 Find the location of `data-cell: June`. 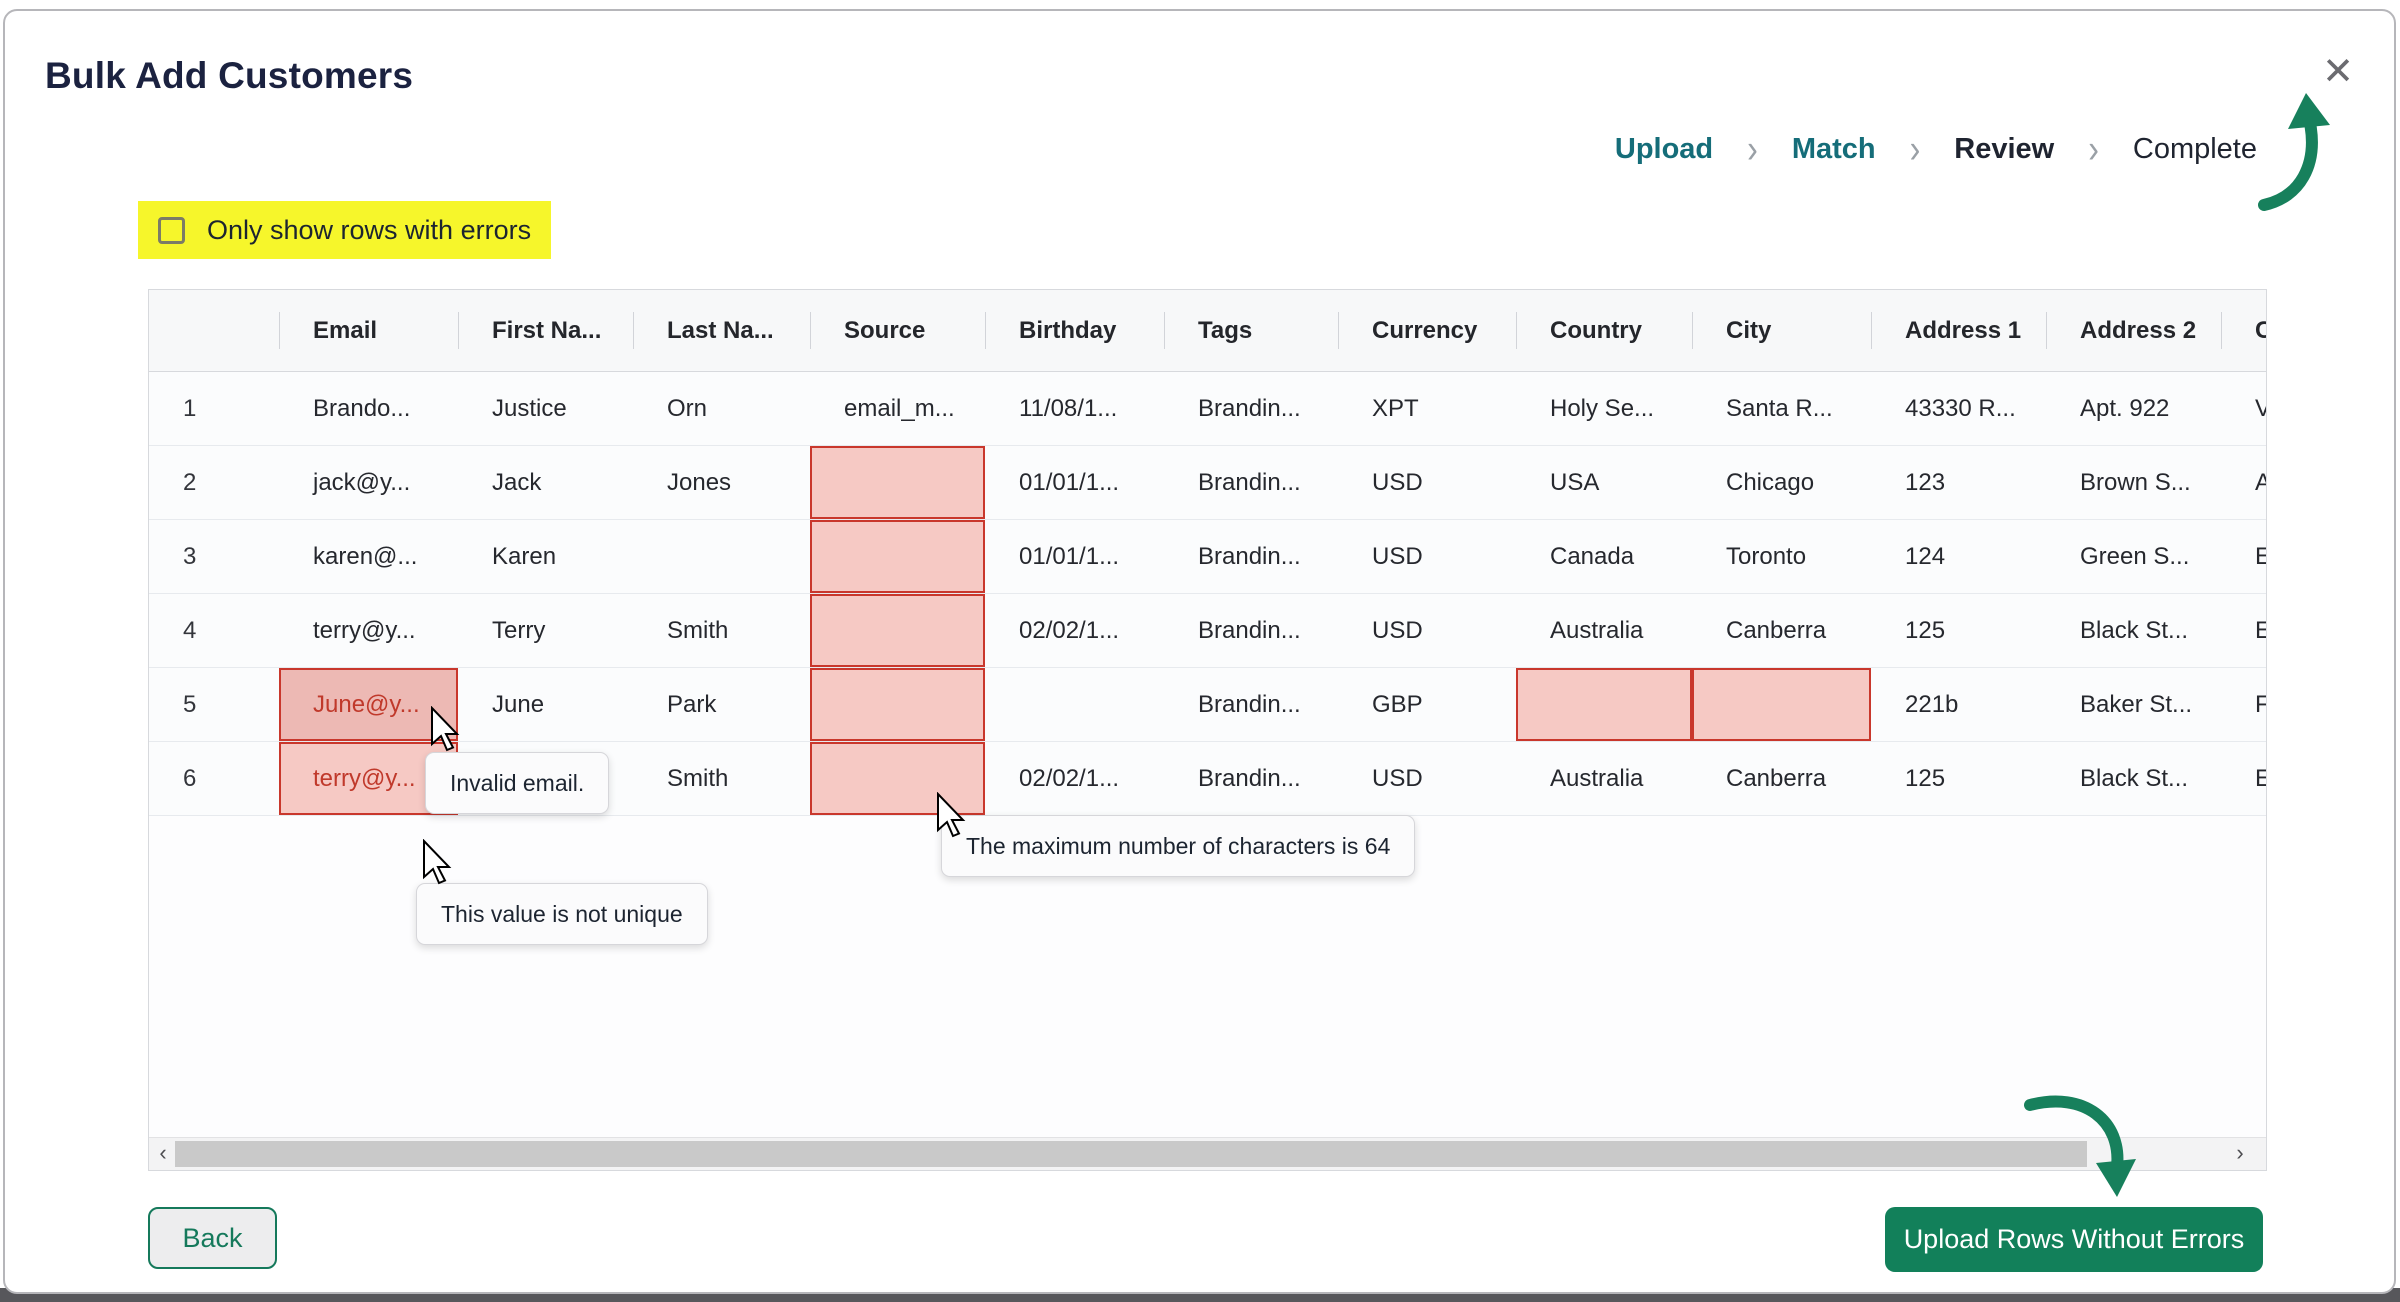

data-cell: June is located at coordinates (545, 705).